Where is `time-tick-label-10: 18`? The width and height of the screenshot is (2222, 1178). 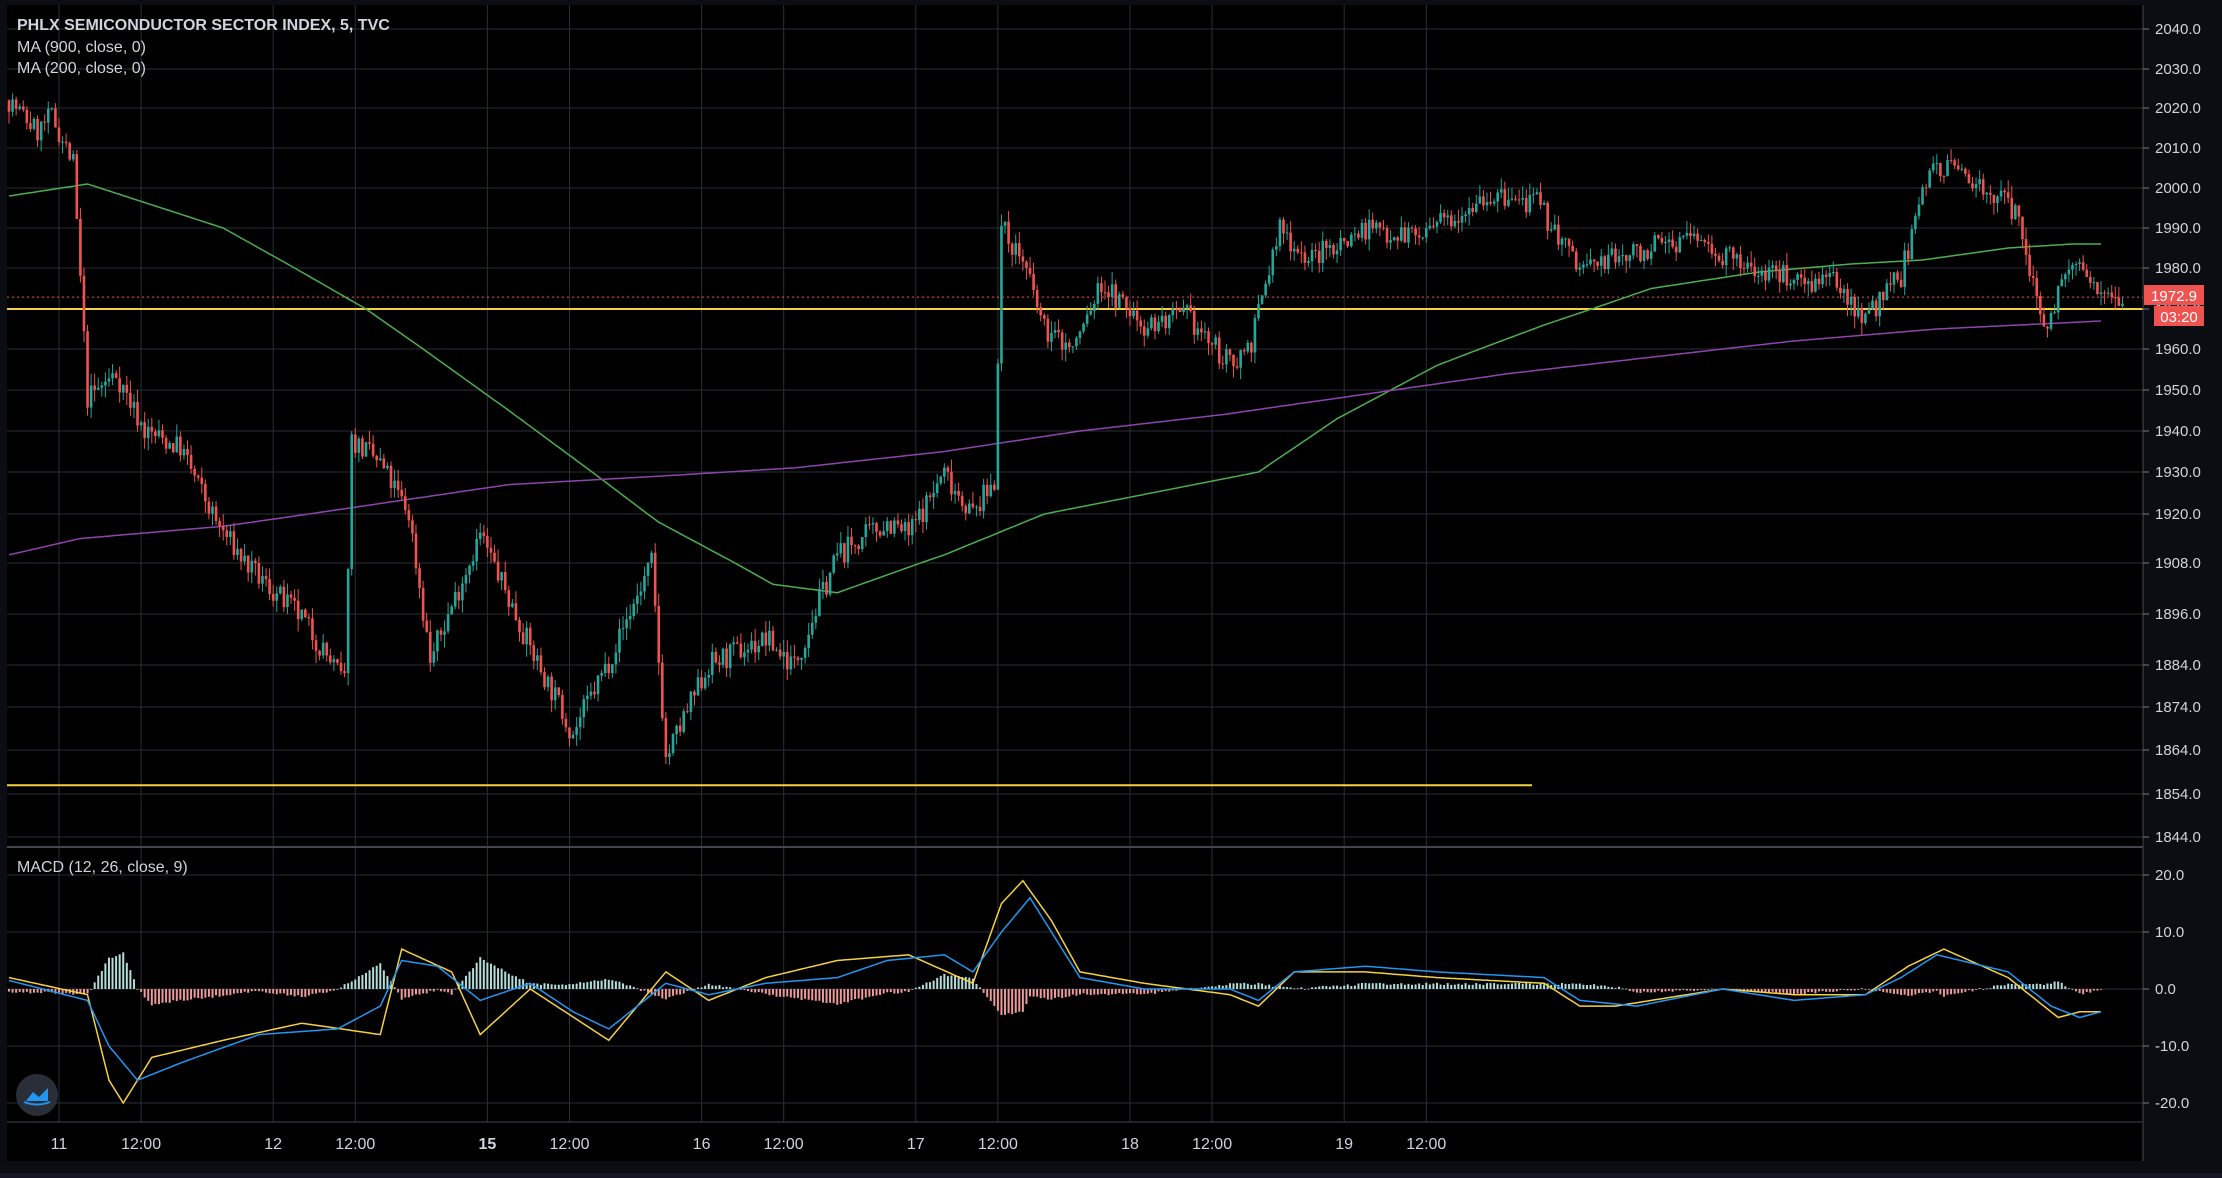
time-tick-label-10: 18 is located at coordinates (1130, 1144).